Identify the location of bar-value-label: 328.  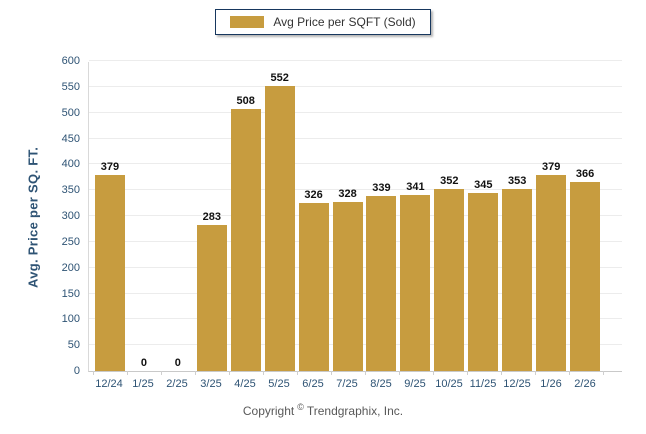
(347, 193).